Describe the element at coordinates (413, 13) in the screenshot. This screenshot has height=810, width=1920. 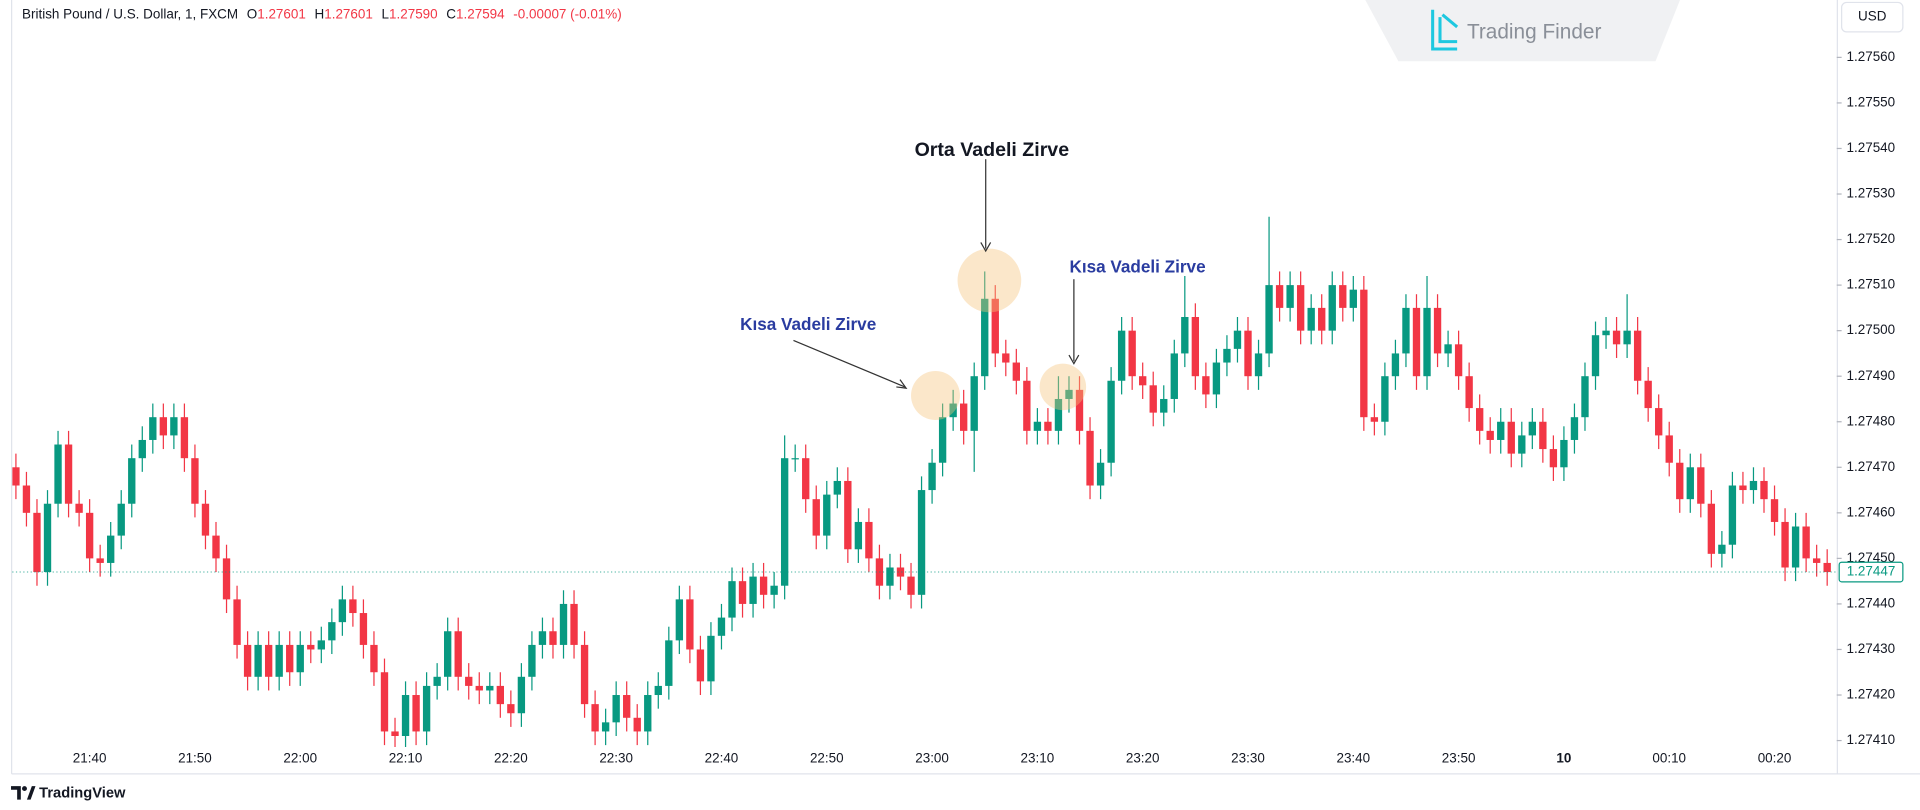
I see `ohlc-value: 1.27590` at that location.